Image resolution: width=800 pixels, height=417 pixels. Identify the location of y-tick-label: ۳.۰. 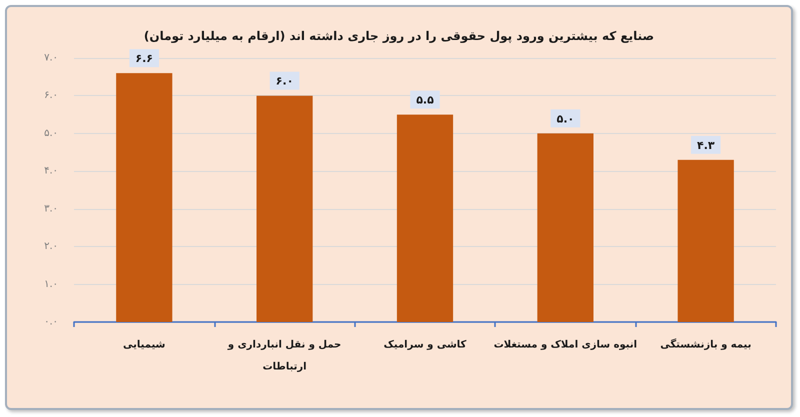
(51, 208).